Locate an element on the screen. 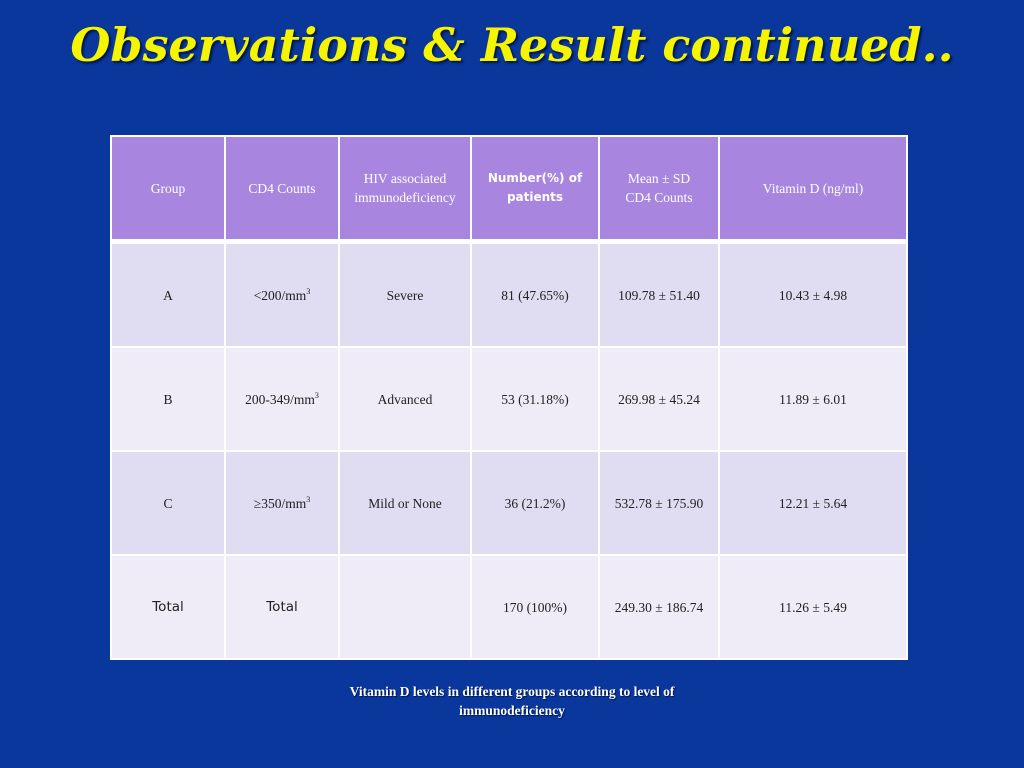 The height and width of the screenshot is (768, 1024). cell-hiv: Mild or None is located at coordinates (405, 503).